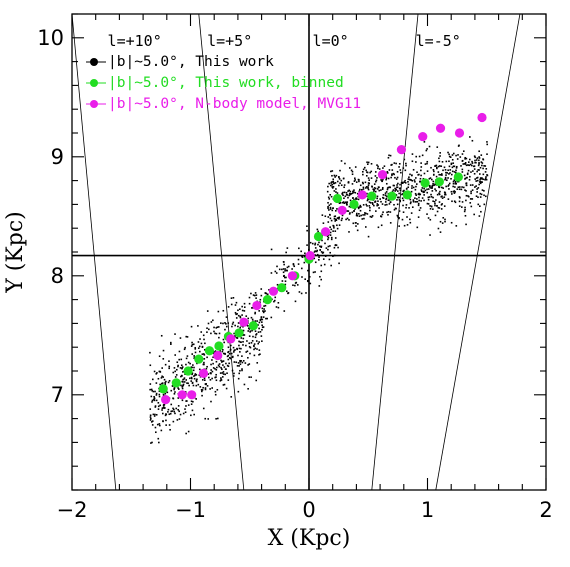 This screenshot has height=567, width=570. Describe the element at coordinates (309, 538) in the screenshot. I see `x-axis-title: X (Kpc)` at that location.